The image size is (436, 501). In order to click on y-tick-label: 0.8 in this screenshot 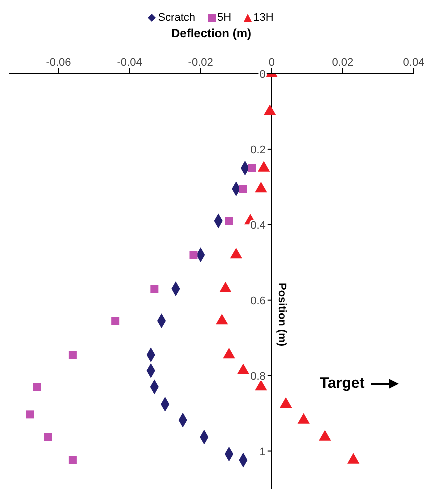, I will do `click(258, 376)`.